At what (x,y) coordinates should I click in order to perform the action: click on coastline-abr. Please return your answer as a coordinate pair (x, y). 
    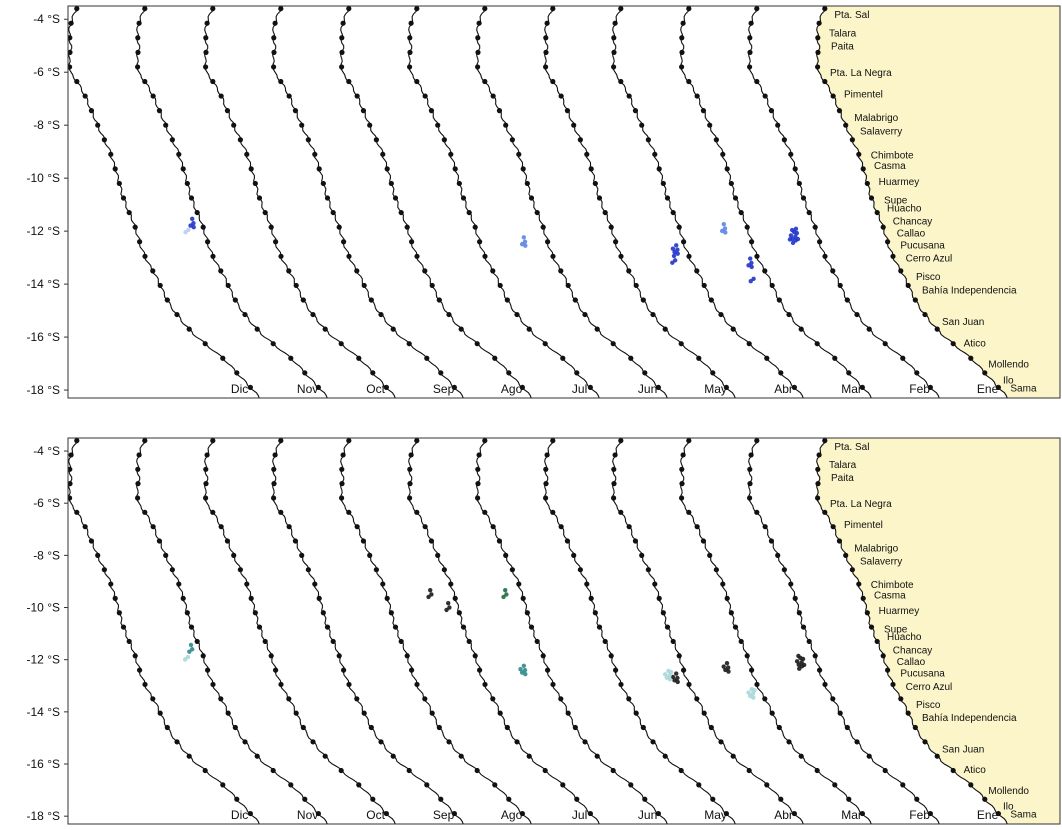
    Looking at the image, I should click on (707, 631).